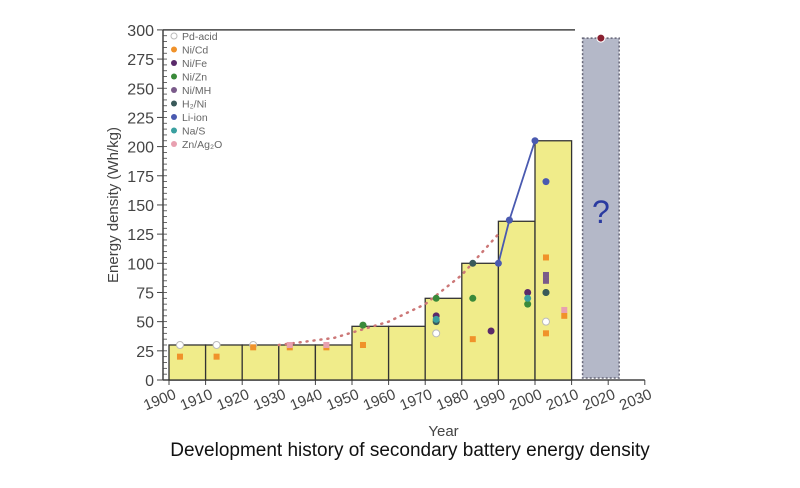  I want to click on y-tick-label: 250, so click(140, 89).